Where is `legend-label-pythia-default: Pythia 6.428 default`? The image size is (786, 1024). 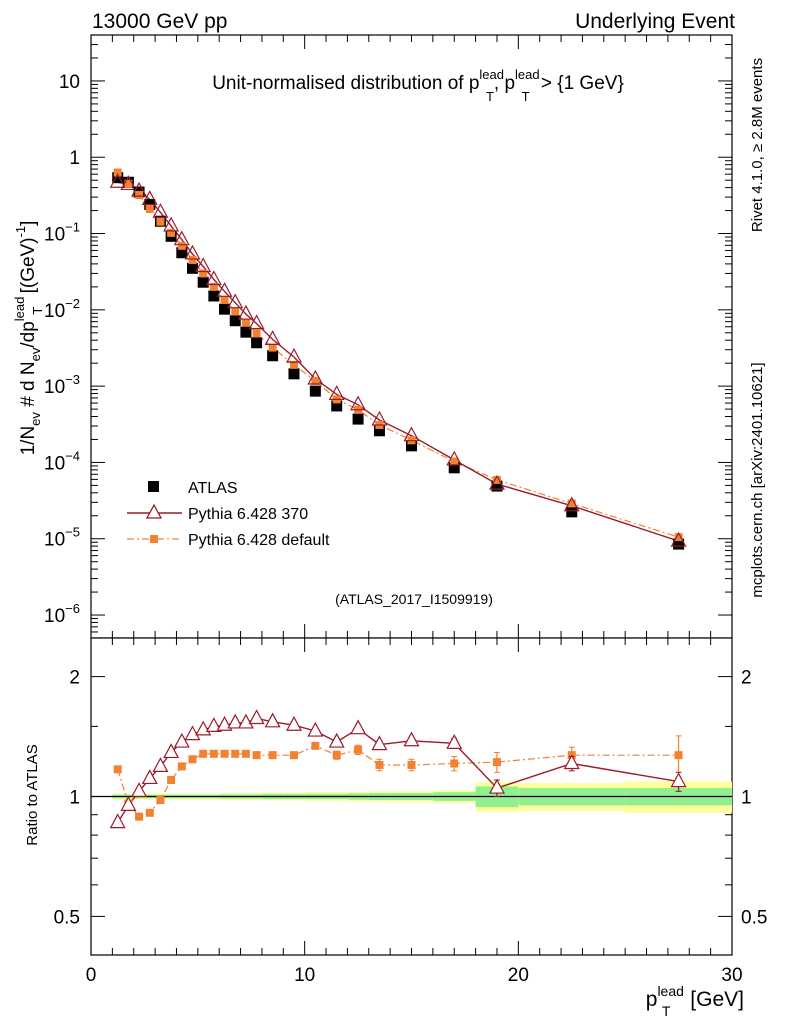
legend-label-pythia-default: Pythia 6.428 default is located at coordinates (259, 540).